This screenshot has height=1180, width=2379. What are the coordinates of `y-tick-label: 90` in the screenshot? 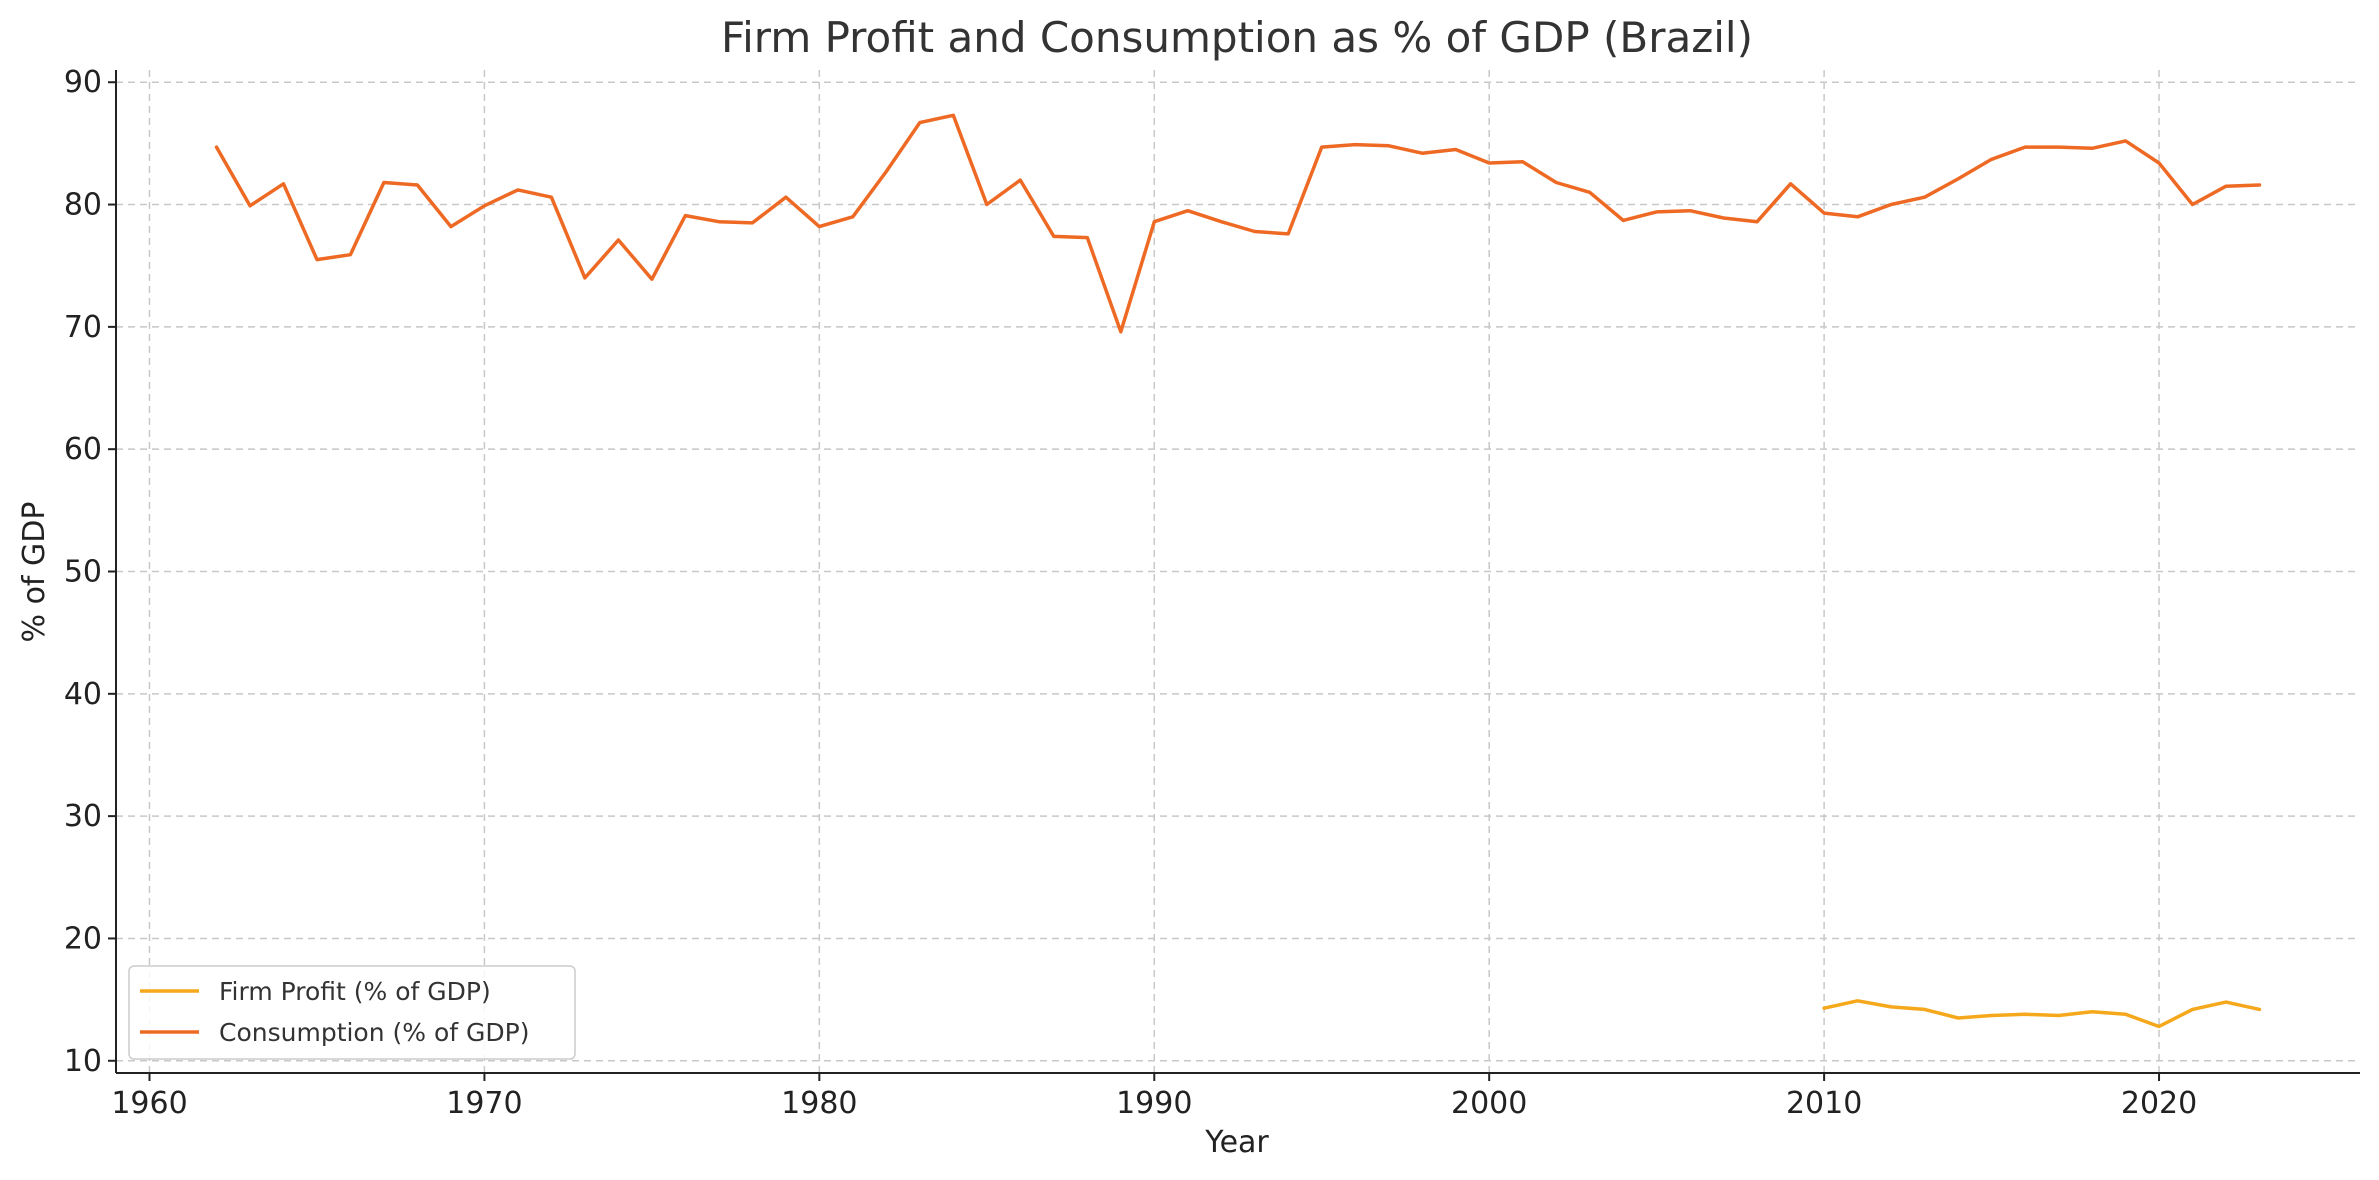 It's located at (83, 82).